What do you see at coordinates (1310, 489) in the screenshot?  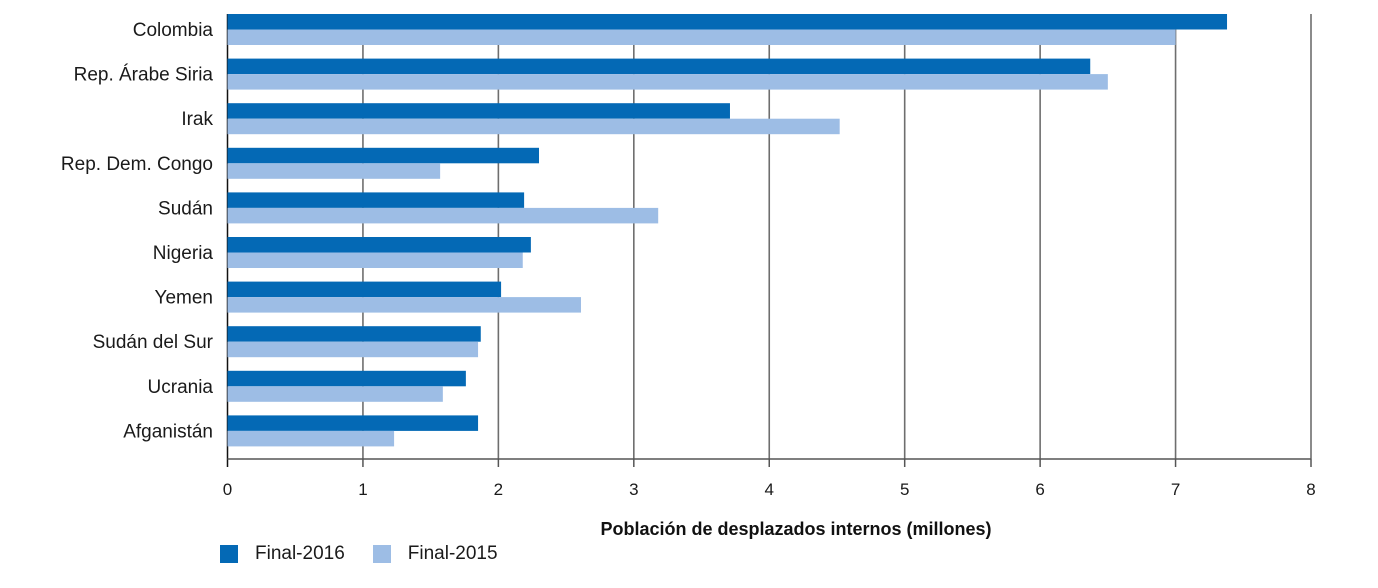 I see `x-tick-label: 8` at bounding box center [1310, 489].